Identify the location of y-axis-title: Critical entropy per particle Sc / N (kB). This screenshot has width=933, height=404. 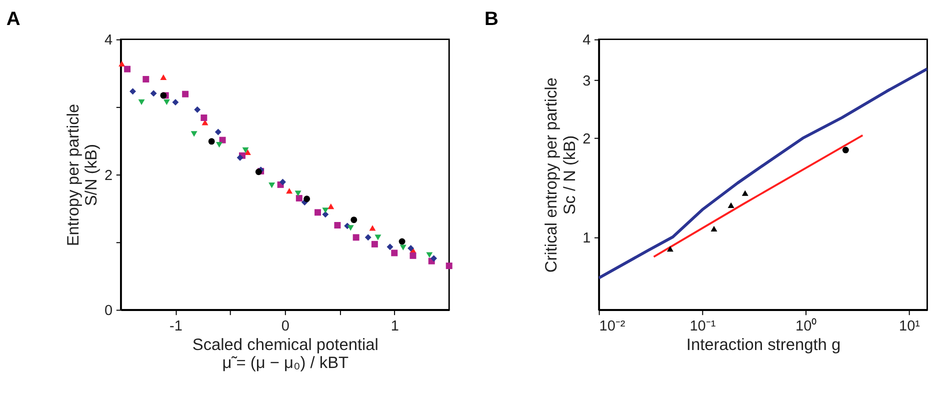
(560, 175).